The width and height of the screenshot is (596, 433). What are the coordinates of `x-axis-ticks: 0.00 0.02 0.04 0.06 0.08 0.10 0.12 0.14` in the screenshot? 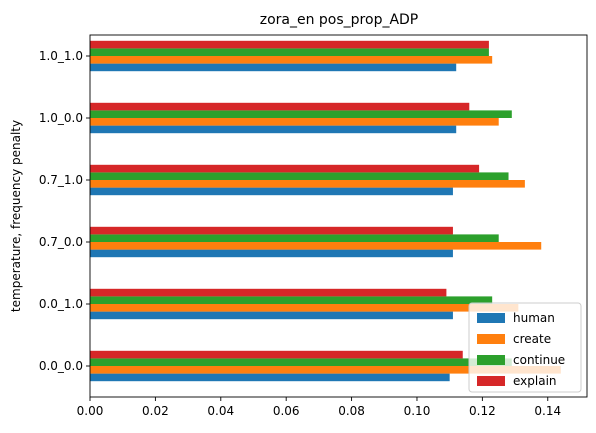 It's located at (319, 407).